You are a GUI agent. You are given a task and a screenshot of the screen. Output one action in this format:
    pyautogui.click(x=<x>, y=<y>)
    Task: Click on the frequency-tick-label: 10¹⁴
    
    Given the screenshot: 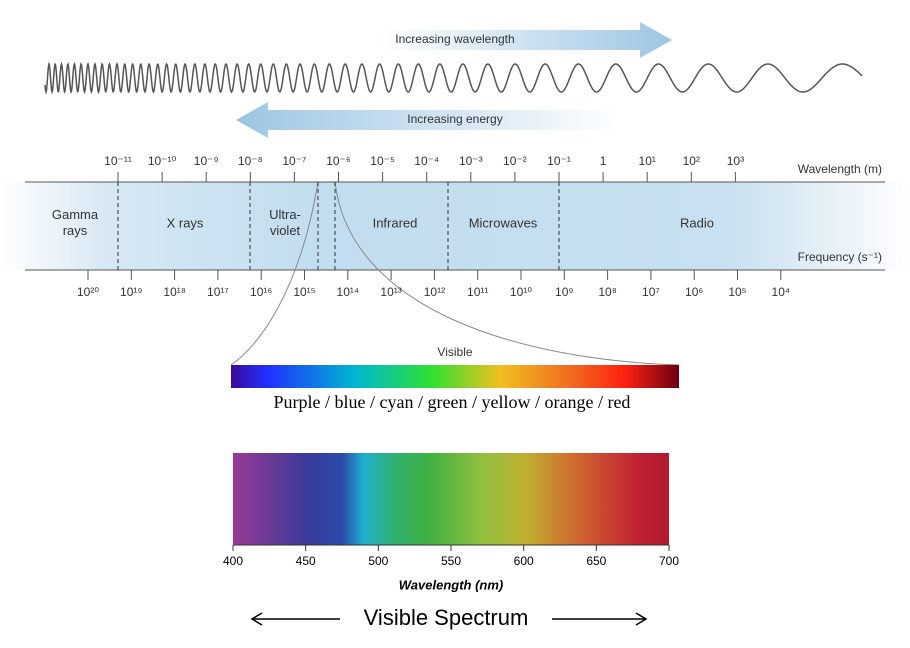 What is the action you would take?
    pyautogui.click(x=348, y=292)
    